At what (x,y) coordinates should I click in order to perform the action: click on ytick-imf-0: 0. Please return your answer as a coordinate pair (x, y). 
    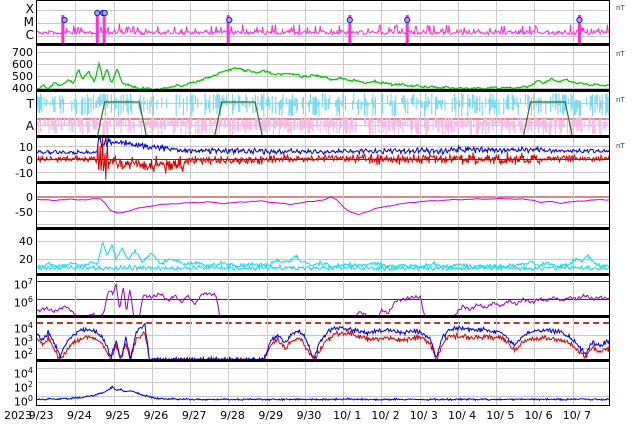
    Looking at the image, I should click on (29, 160).